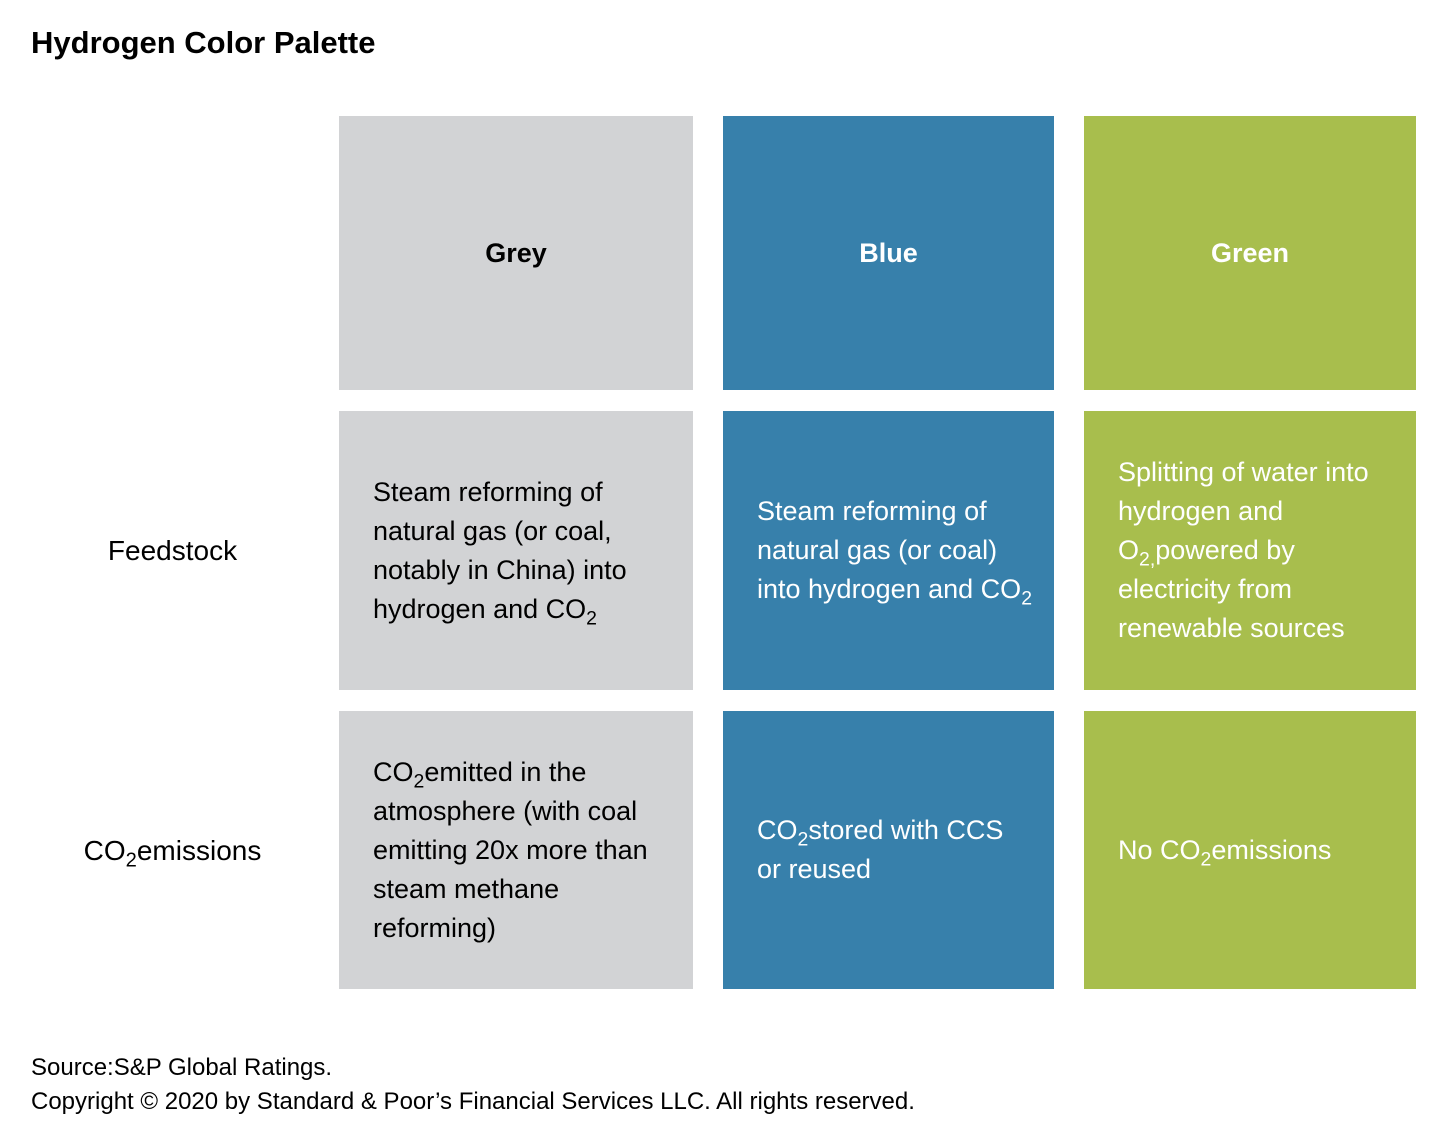 This screenshot has height=1144, width=1452. I want to click on row-label-co2-emissions: CO2emissions, so click(172, 853).